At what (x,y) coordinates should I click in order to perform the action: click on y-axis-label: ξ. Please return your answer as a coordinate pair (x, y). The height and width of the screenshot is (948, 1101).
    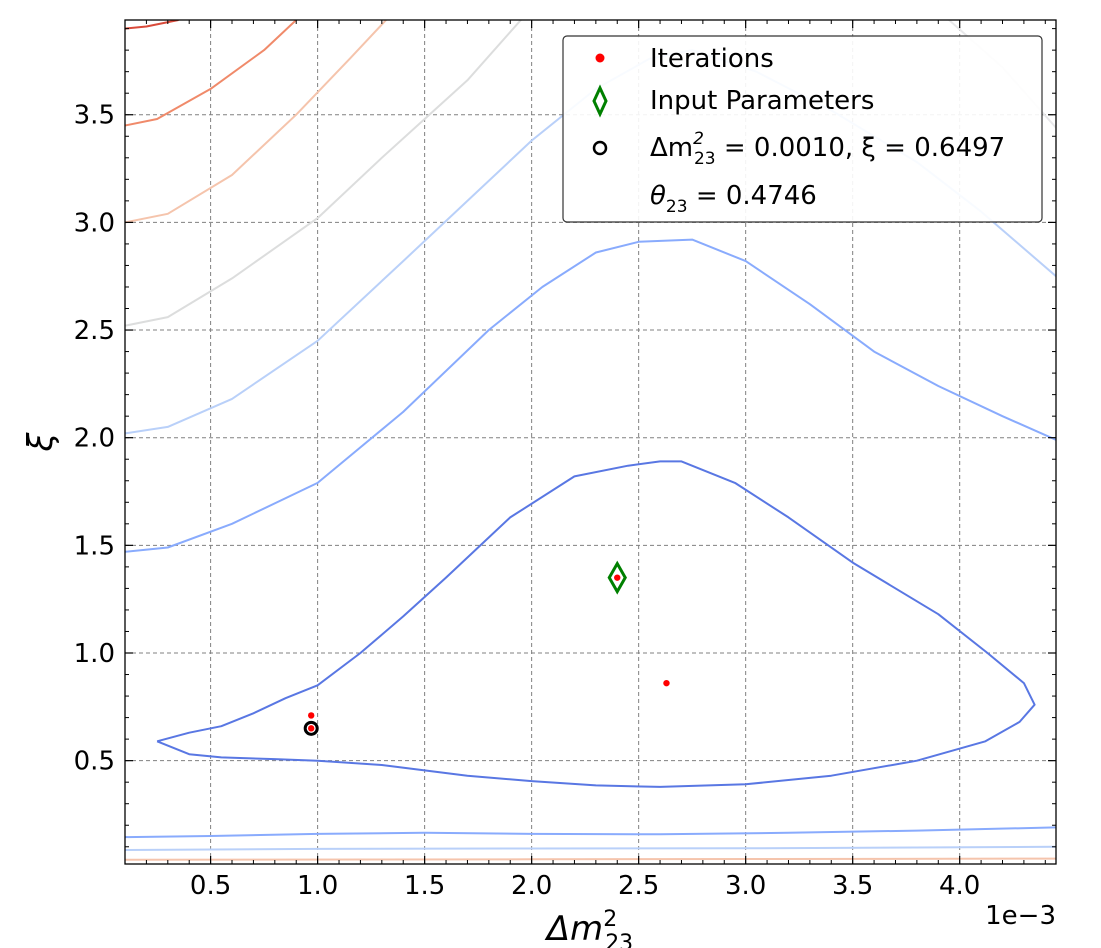
    Looking at the image, I should click on (41, 441).